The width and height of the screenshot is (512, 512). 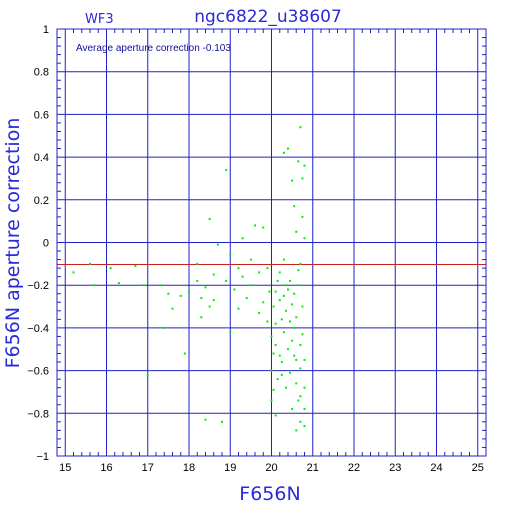 I want to click on y-tick-label: −0.4, so click(x=38, y=329).